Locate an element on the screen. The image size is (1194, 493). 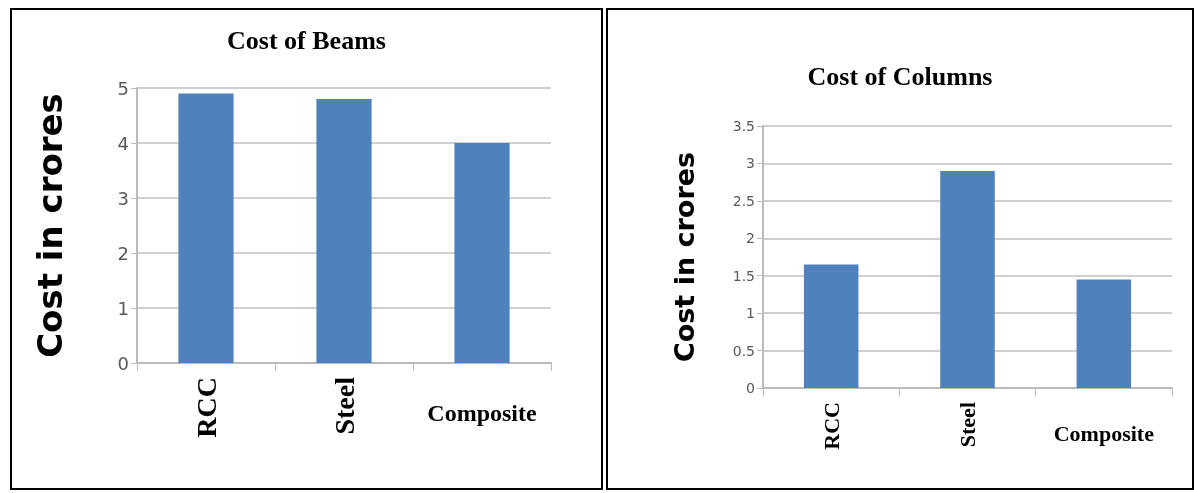
y-tick-label: 0.5 is located at coordinates (743, 350).